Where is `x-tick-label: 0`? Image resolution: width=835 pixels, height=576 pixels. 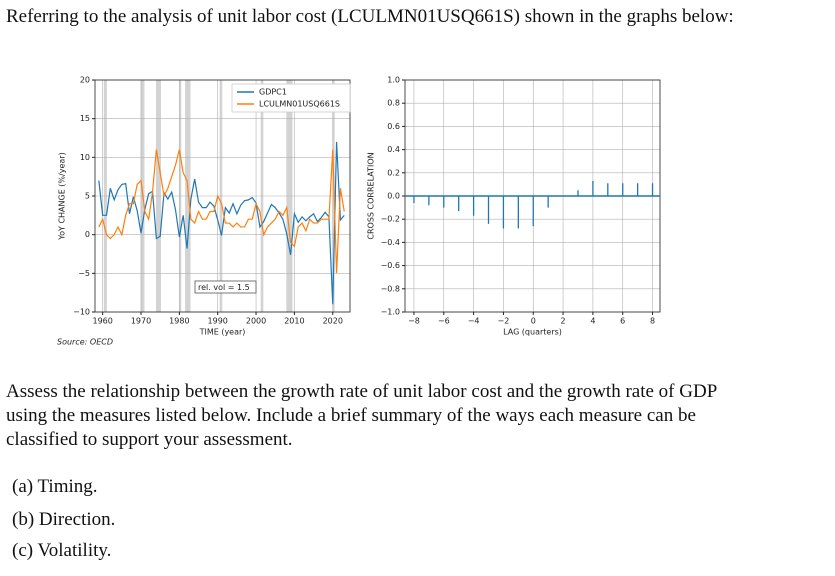 x-tick-label: 0 is located at coordinates (533, 321).